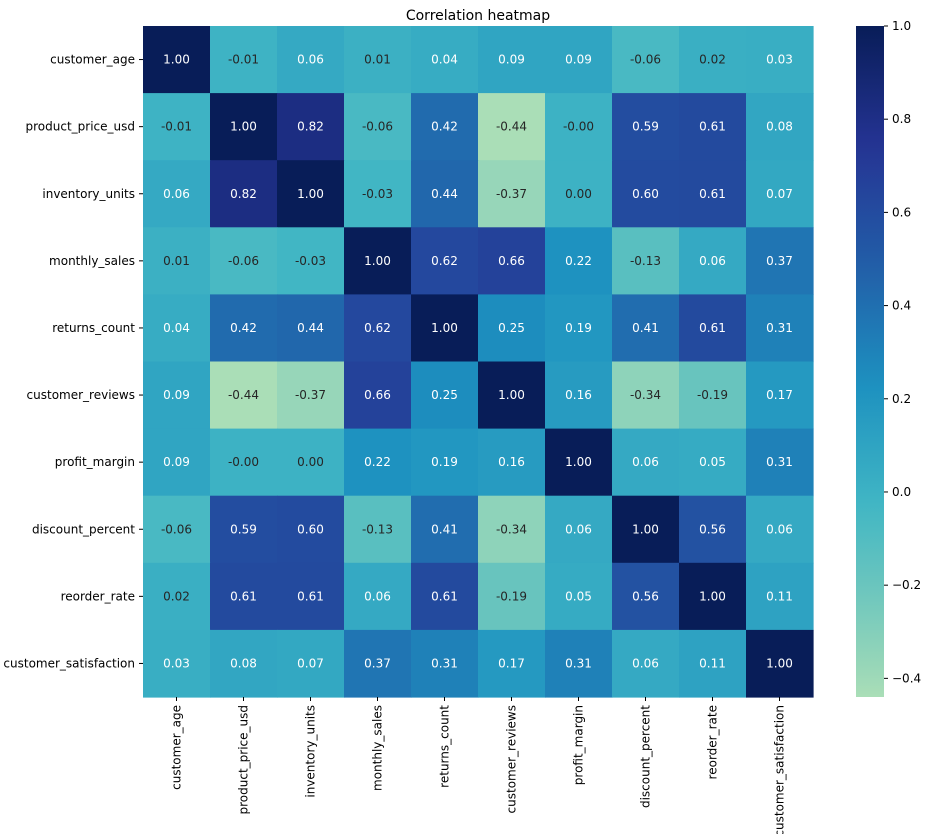  What do you see at coordinates (511, 663) in the screenshot?
I see `cell-value-label: 0.17` at bounding box center [511, 663].